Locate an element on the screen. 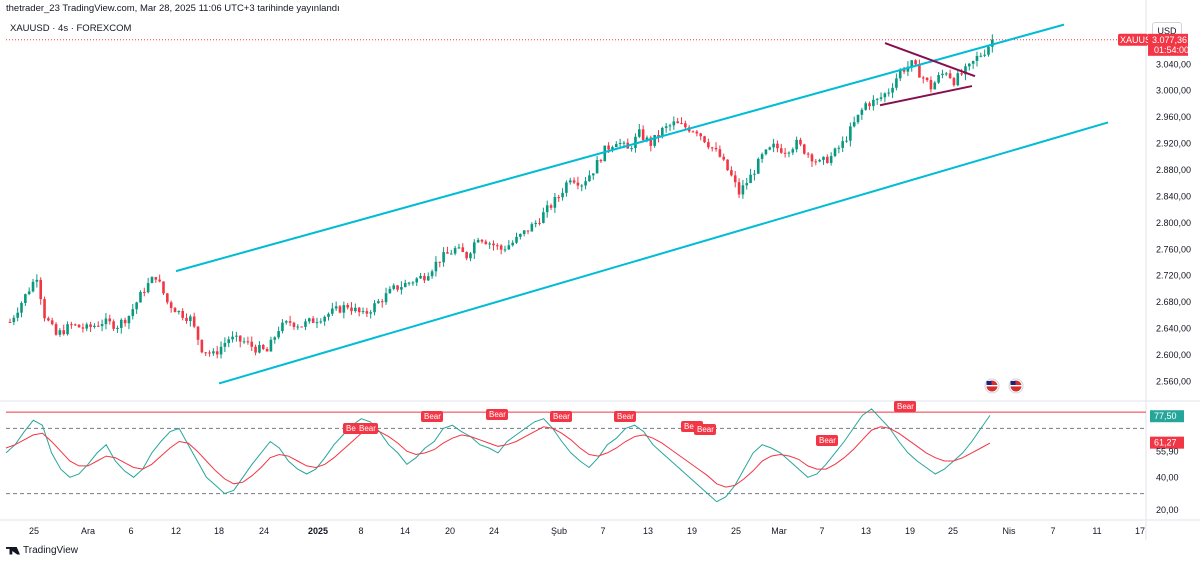  brand: TradingView is located at coordinates (42, 550).